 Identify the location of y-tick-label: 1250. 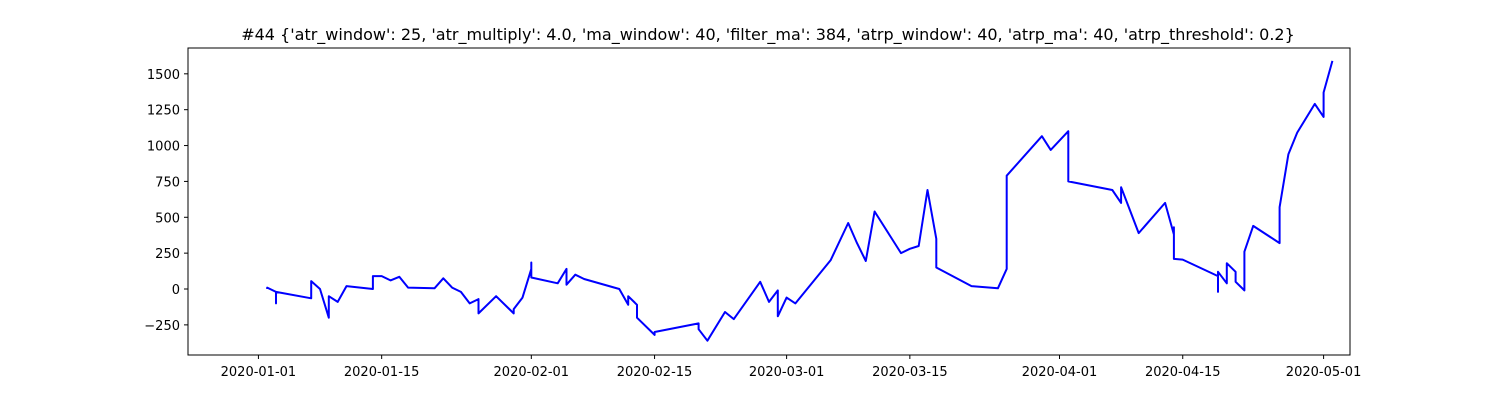
(163, 111).